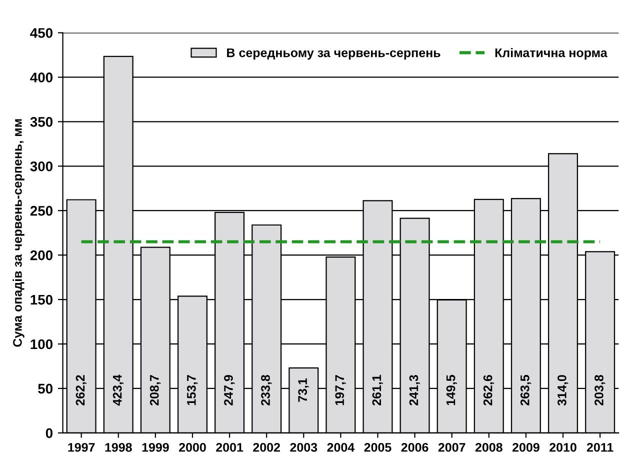 This screenshot has height=468, width=628. Describe the element at coordinates (266, 447) in the screenshot. I see `x-tick-label: 2002` at that location.